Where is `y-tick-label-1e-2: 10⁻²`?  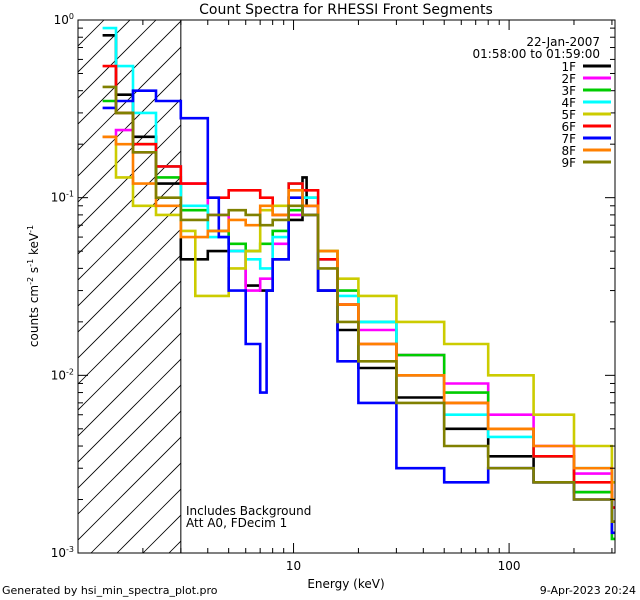 y-tick-label-1e-2: 10⁻² is located at coordinates (62, 374).